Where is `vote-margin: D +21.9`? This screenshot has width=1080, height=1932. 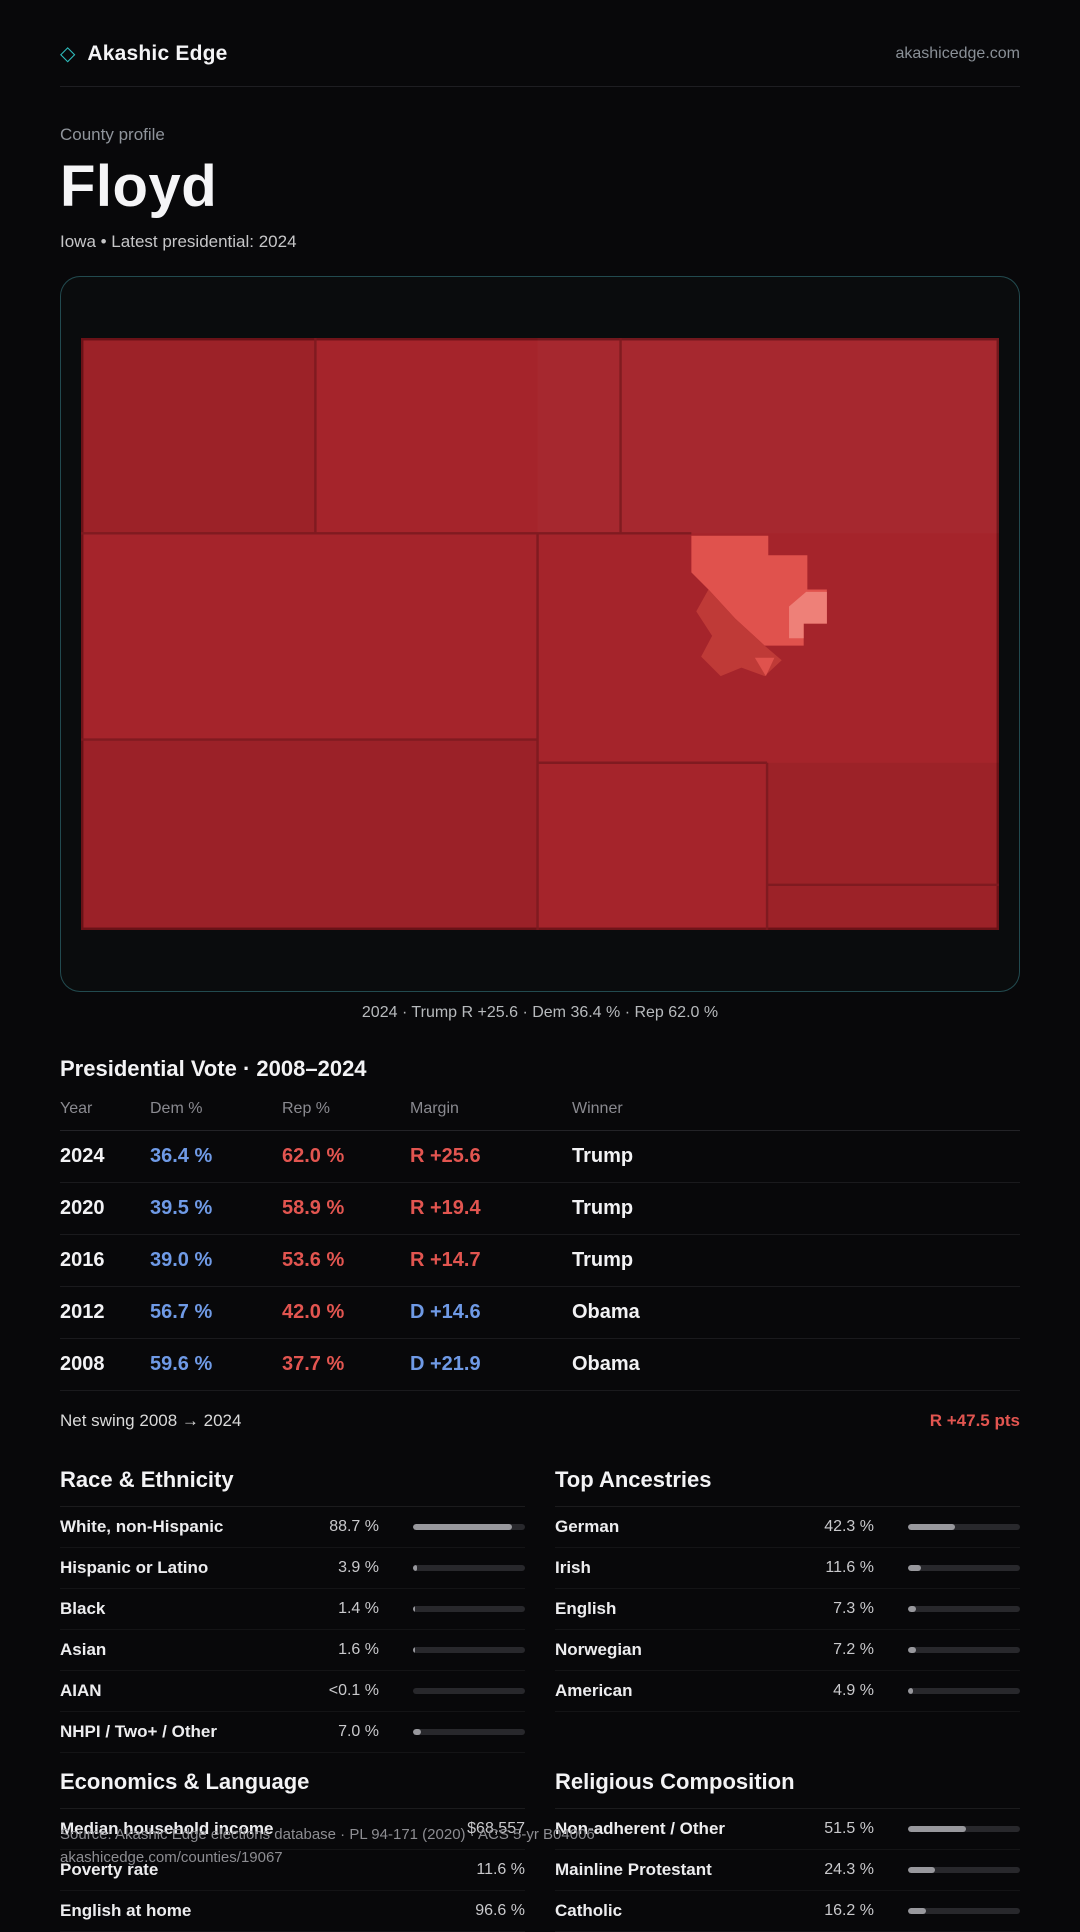
vote-margin: D +21.9 is located at coordinates (445, 1364).